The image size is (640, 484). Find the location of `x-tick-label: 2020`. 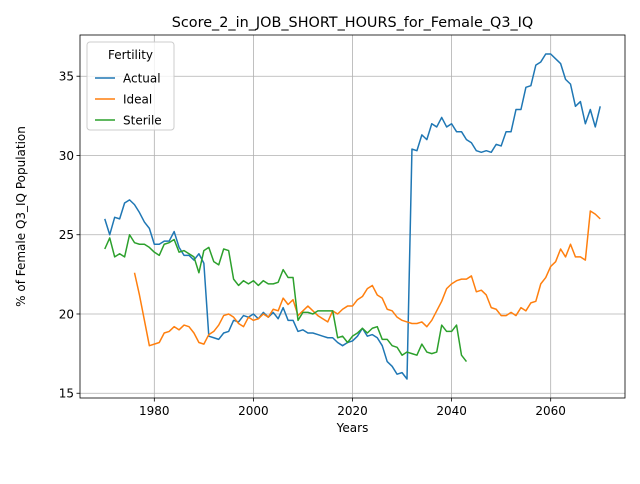

x-tick-label: 2020 is located at coordinates (352, 411).